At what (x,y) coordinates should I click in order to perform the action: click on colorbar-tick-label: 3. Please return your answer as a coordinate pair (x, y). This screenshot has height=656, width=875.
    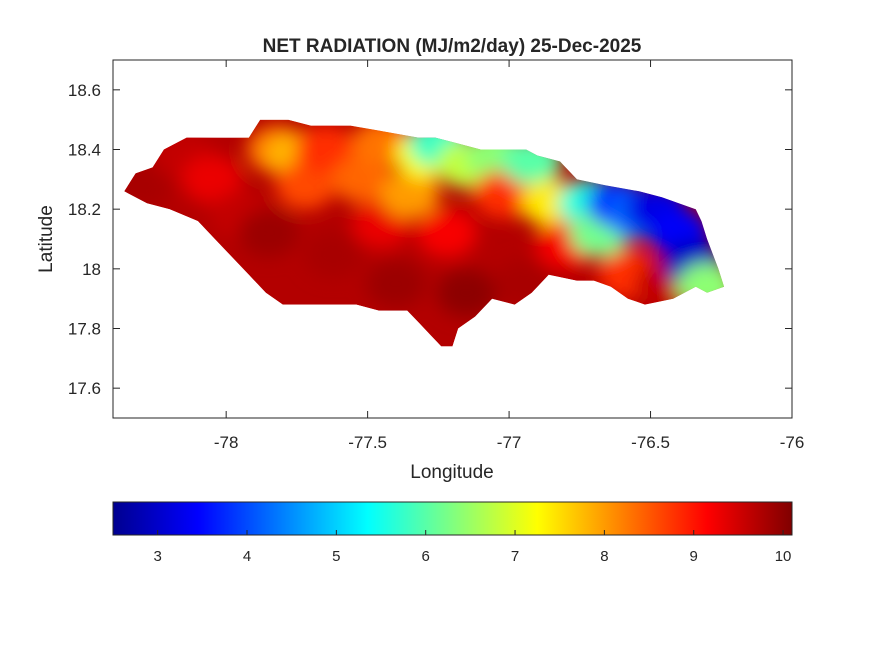
    Looking at the image, I should click on (157, 556).